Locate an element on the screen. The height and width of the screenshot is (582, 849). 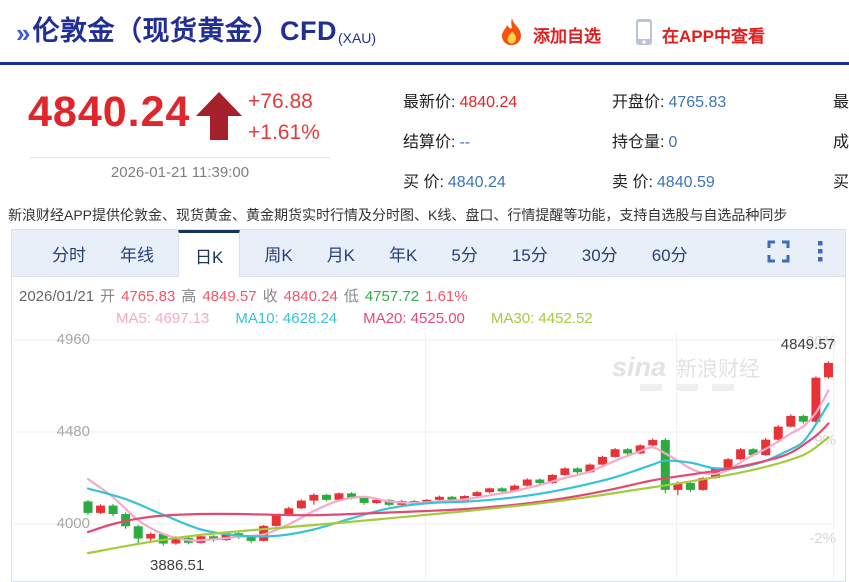
kebab-menu-icon is located at coordinates (820, 253).